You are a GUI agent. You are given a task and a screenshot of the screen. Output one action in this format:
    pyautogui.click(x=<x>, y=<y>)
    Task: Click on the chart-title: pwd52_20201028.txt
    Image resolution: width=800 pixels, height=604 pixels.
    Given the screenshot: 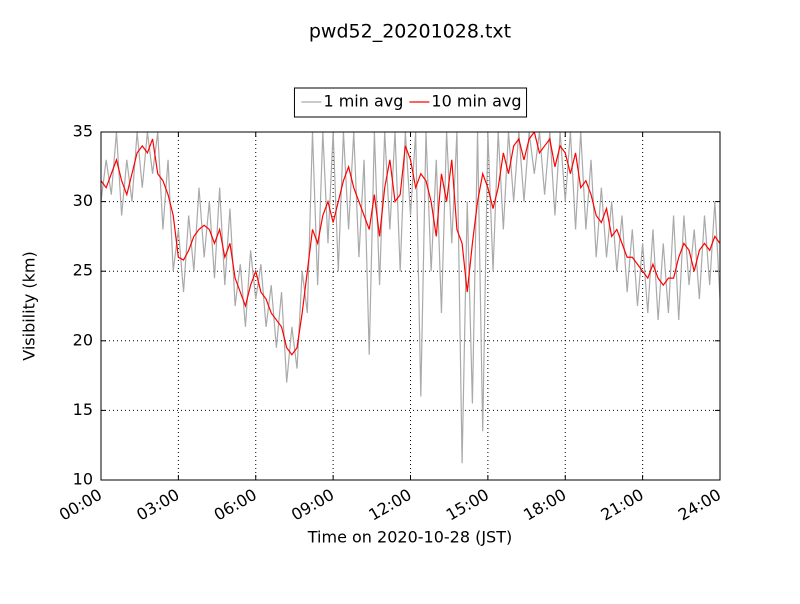 What is the action you would take?
    pyautogui.click(x=410, y=32)
    